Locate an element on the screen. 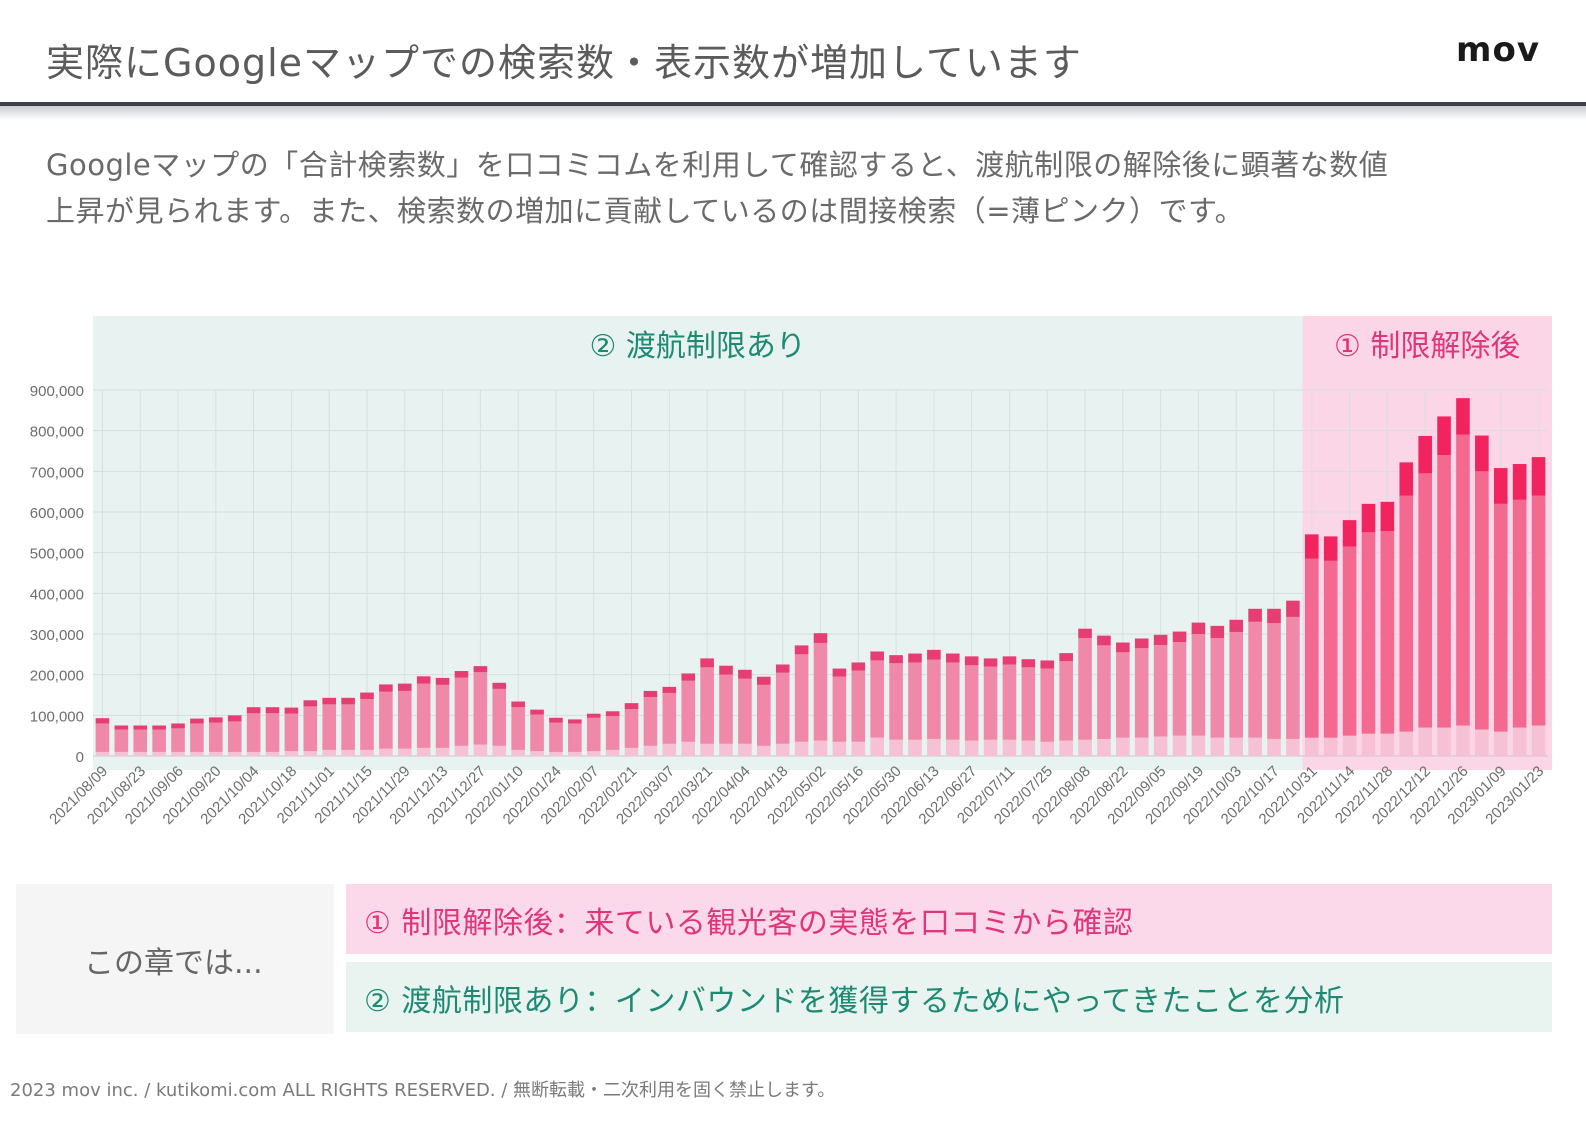  region-label: ② 渡航制限あり is located at coordinates (697, 346).